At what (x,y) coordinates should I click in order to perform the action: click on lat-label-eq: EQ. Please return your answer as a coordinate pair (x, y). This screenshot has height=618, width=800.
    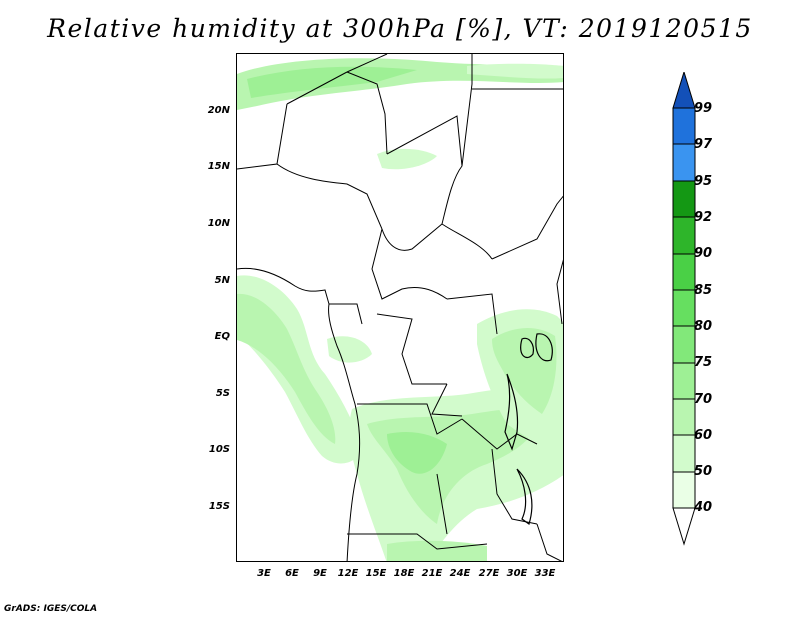
    Looking at the image, I should click on (222, 336).